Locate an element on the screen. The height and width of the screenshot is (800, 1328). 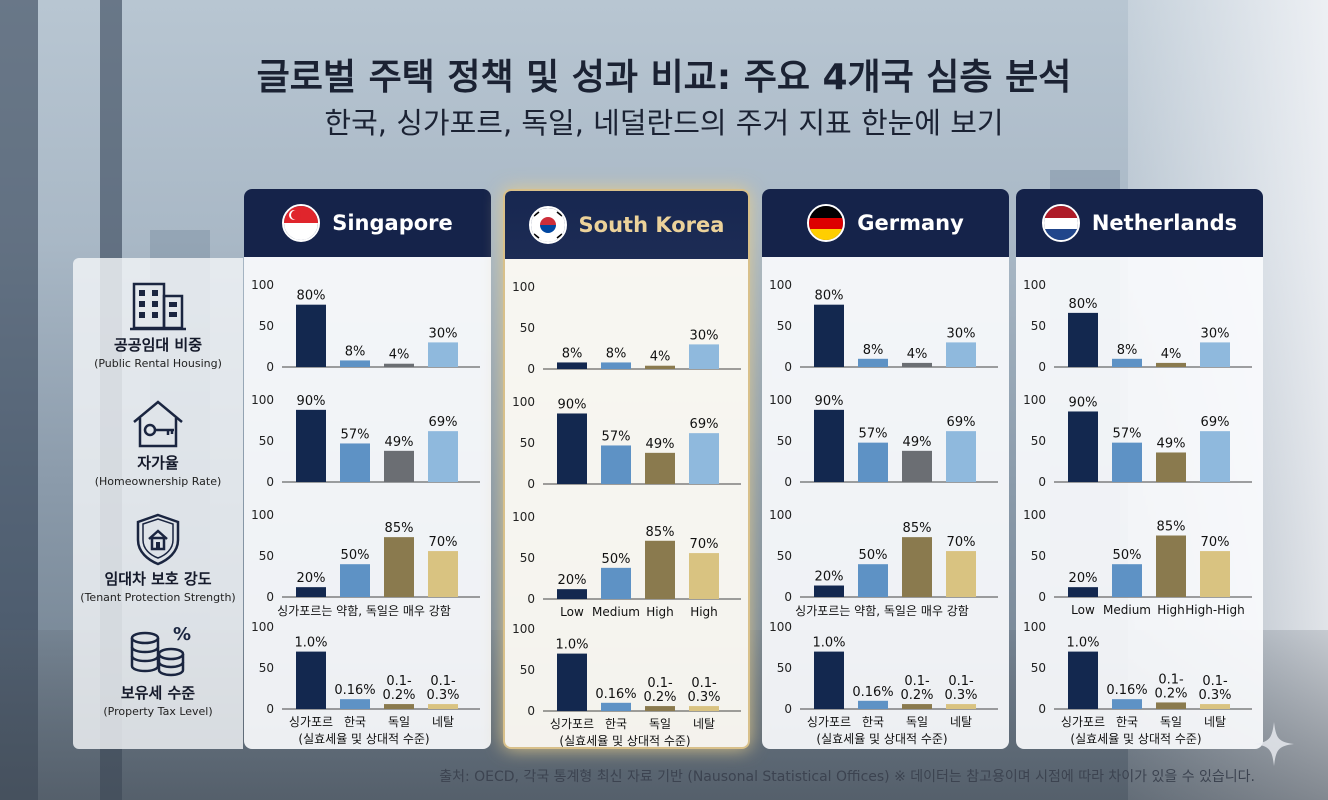
sparkle-icon is located at coordinates (1274, 744).